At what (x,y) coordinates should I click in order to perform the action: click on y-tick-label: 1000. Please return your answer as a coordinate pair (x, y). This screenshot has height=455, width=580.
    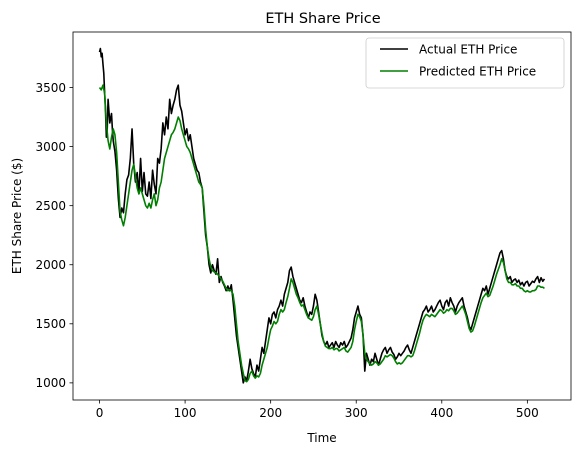
    Looking at the image, I should click on (50, 383).